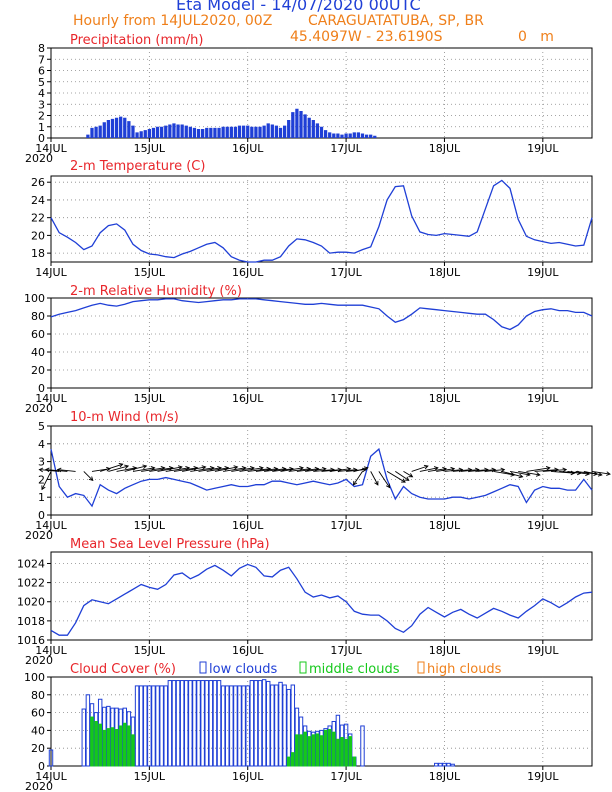 Image resolution: width=612 pixels, height=792 pixels. Describe the element at coordinates (321, 93) in the screenshot. I see `panel-frame` at that location.